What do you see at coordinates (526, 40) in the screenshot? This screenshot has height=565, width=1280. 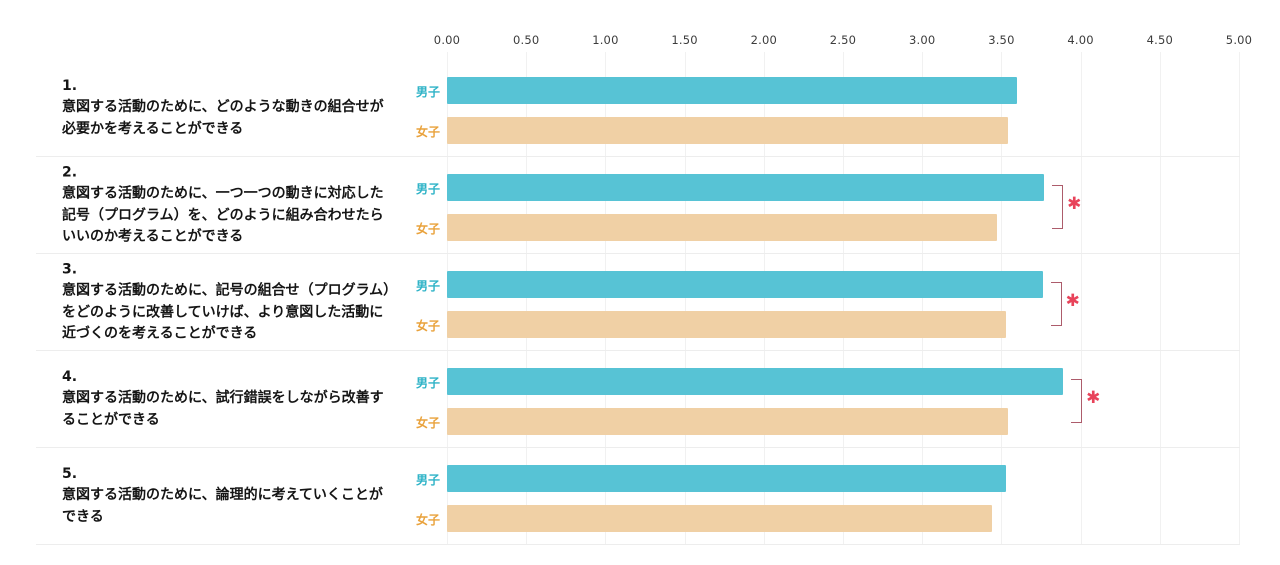 I see `x-tick-label: 0.50` at bounding box center [526, 40].